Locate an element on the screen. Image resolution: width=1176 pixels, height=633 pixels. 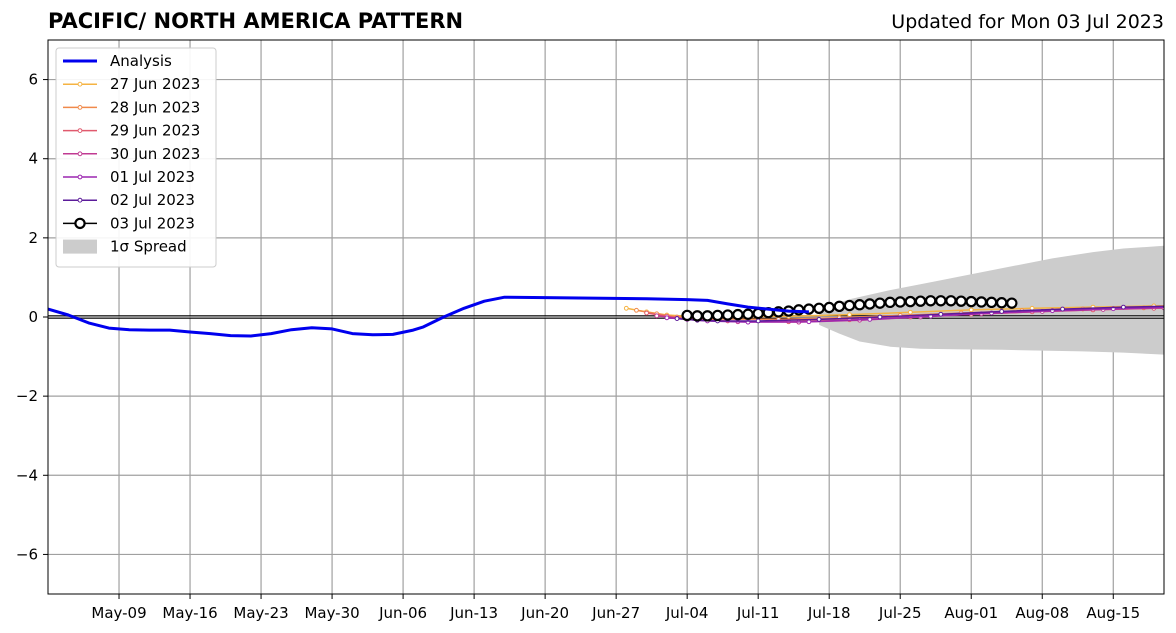
y-tick-label: 4 is located at coordinates (33, 159).